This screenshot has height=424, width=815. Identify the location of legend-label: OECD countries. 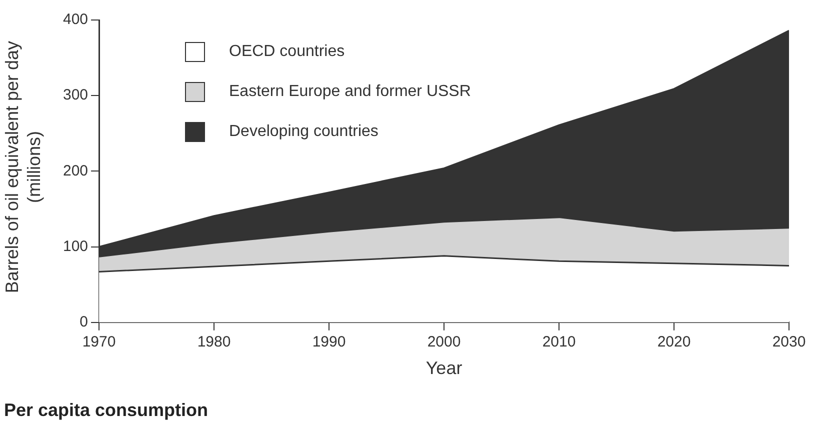
(287, 52).